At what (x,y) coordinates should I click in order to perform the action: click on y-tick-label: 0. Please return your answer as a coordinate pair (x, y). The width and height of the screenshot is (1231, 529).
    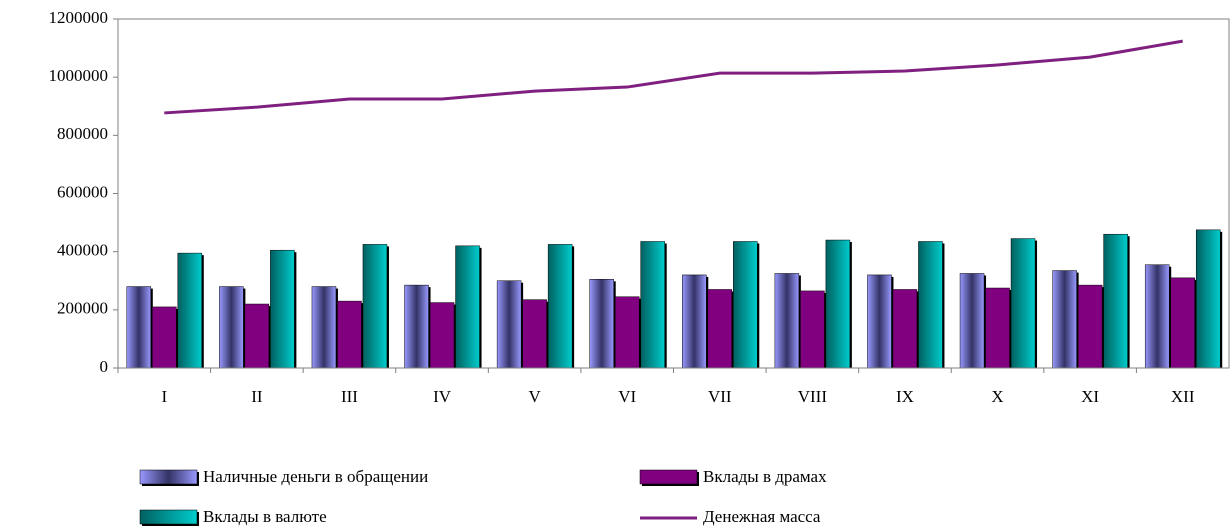
    Looking at the image, I should click on (104, 366).